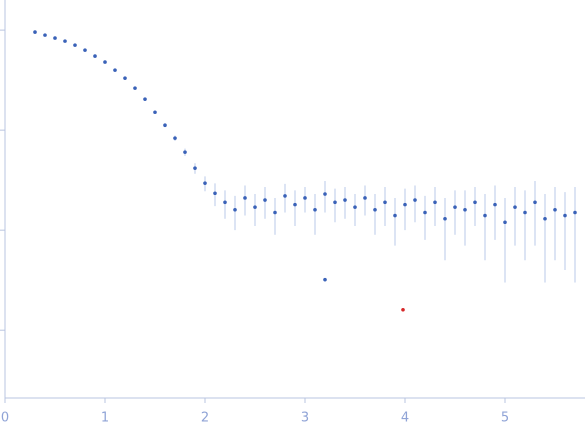 Image resolution: width=585 pixels, height=437 pixels. I want to click on x-tick-label: 4, so click(405, 418).